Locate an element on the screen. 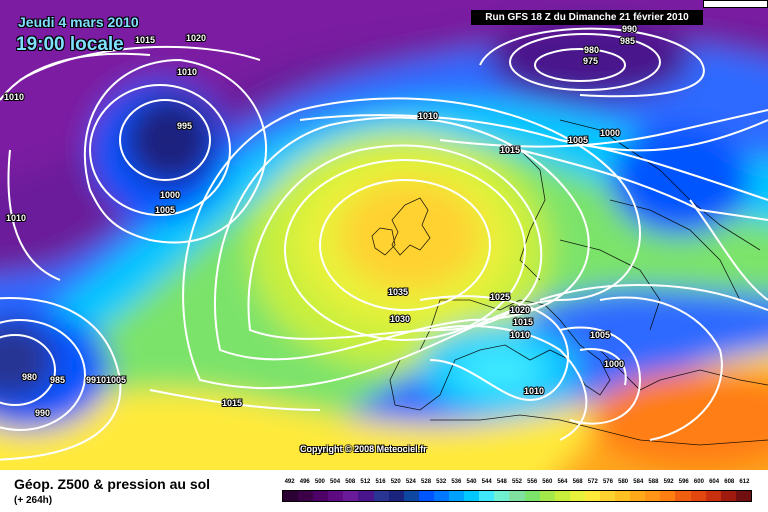 This screenshot has width=768, height=512. legend-value: 544 is located at coordinates (486, 482).